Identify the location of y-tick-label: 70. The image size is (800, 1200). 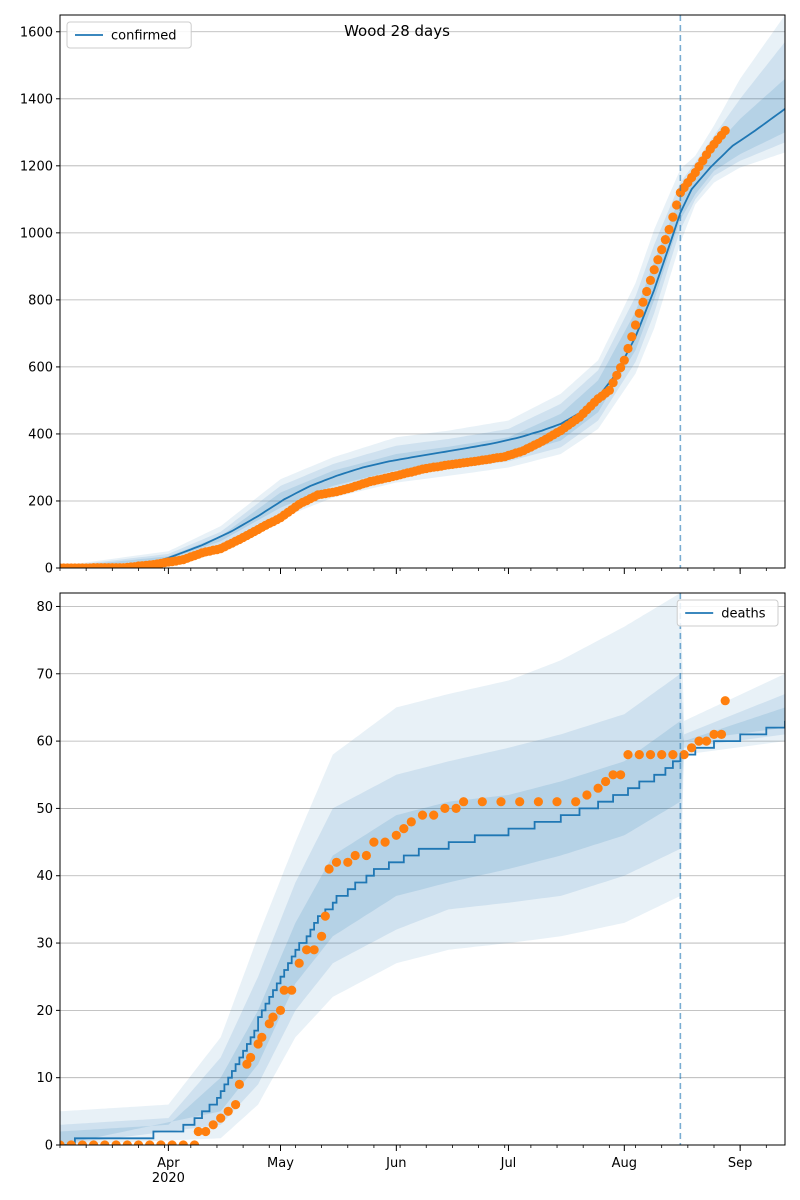
(44, 674).